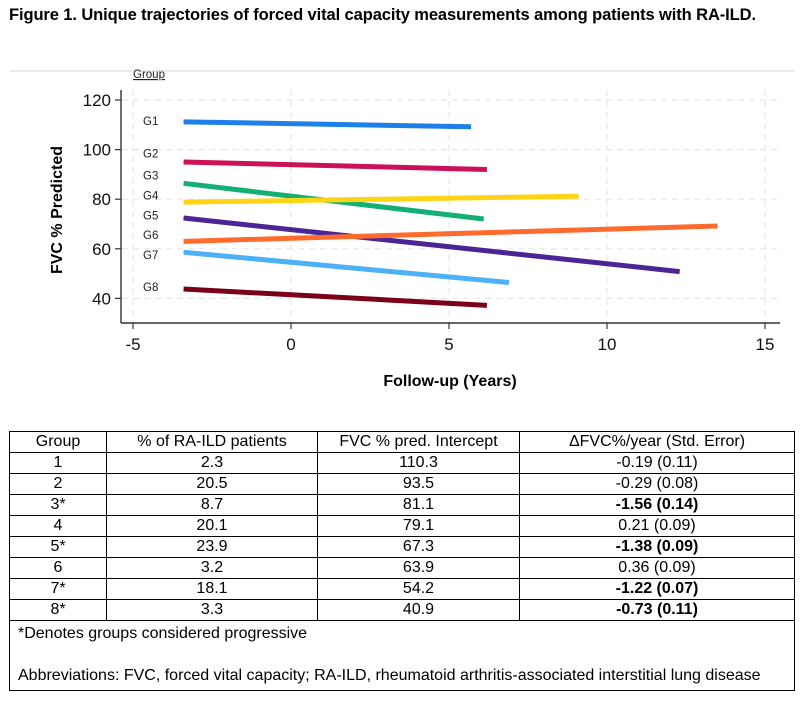 This screenshot has height=720, width=805. I want to click on cell-group: 3*, so click(58, 505).